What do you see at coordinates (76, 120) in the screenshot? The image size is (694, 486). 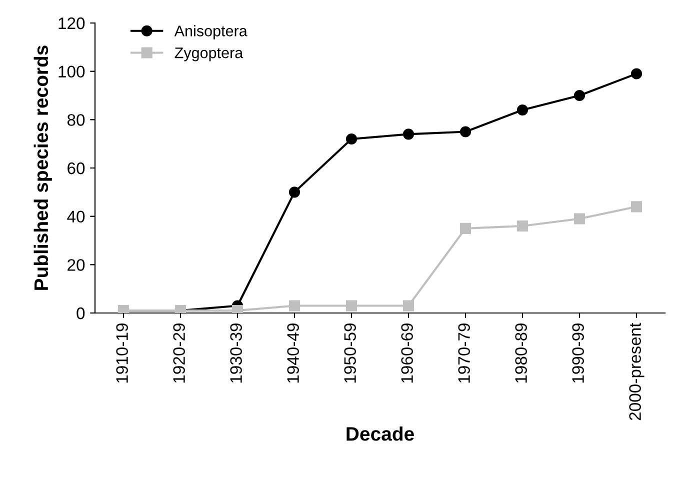 I see `y-tick-label: 80` at bounding box center [76, 120].